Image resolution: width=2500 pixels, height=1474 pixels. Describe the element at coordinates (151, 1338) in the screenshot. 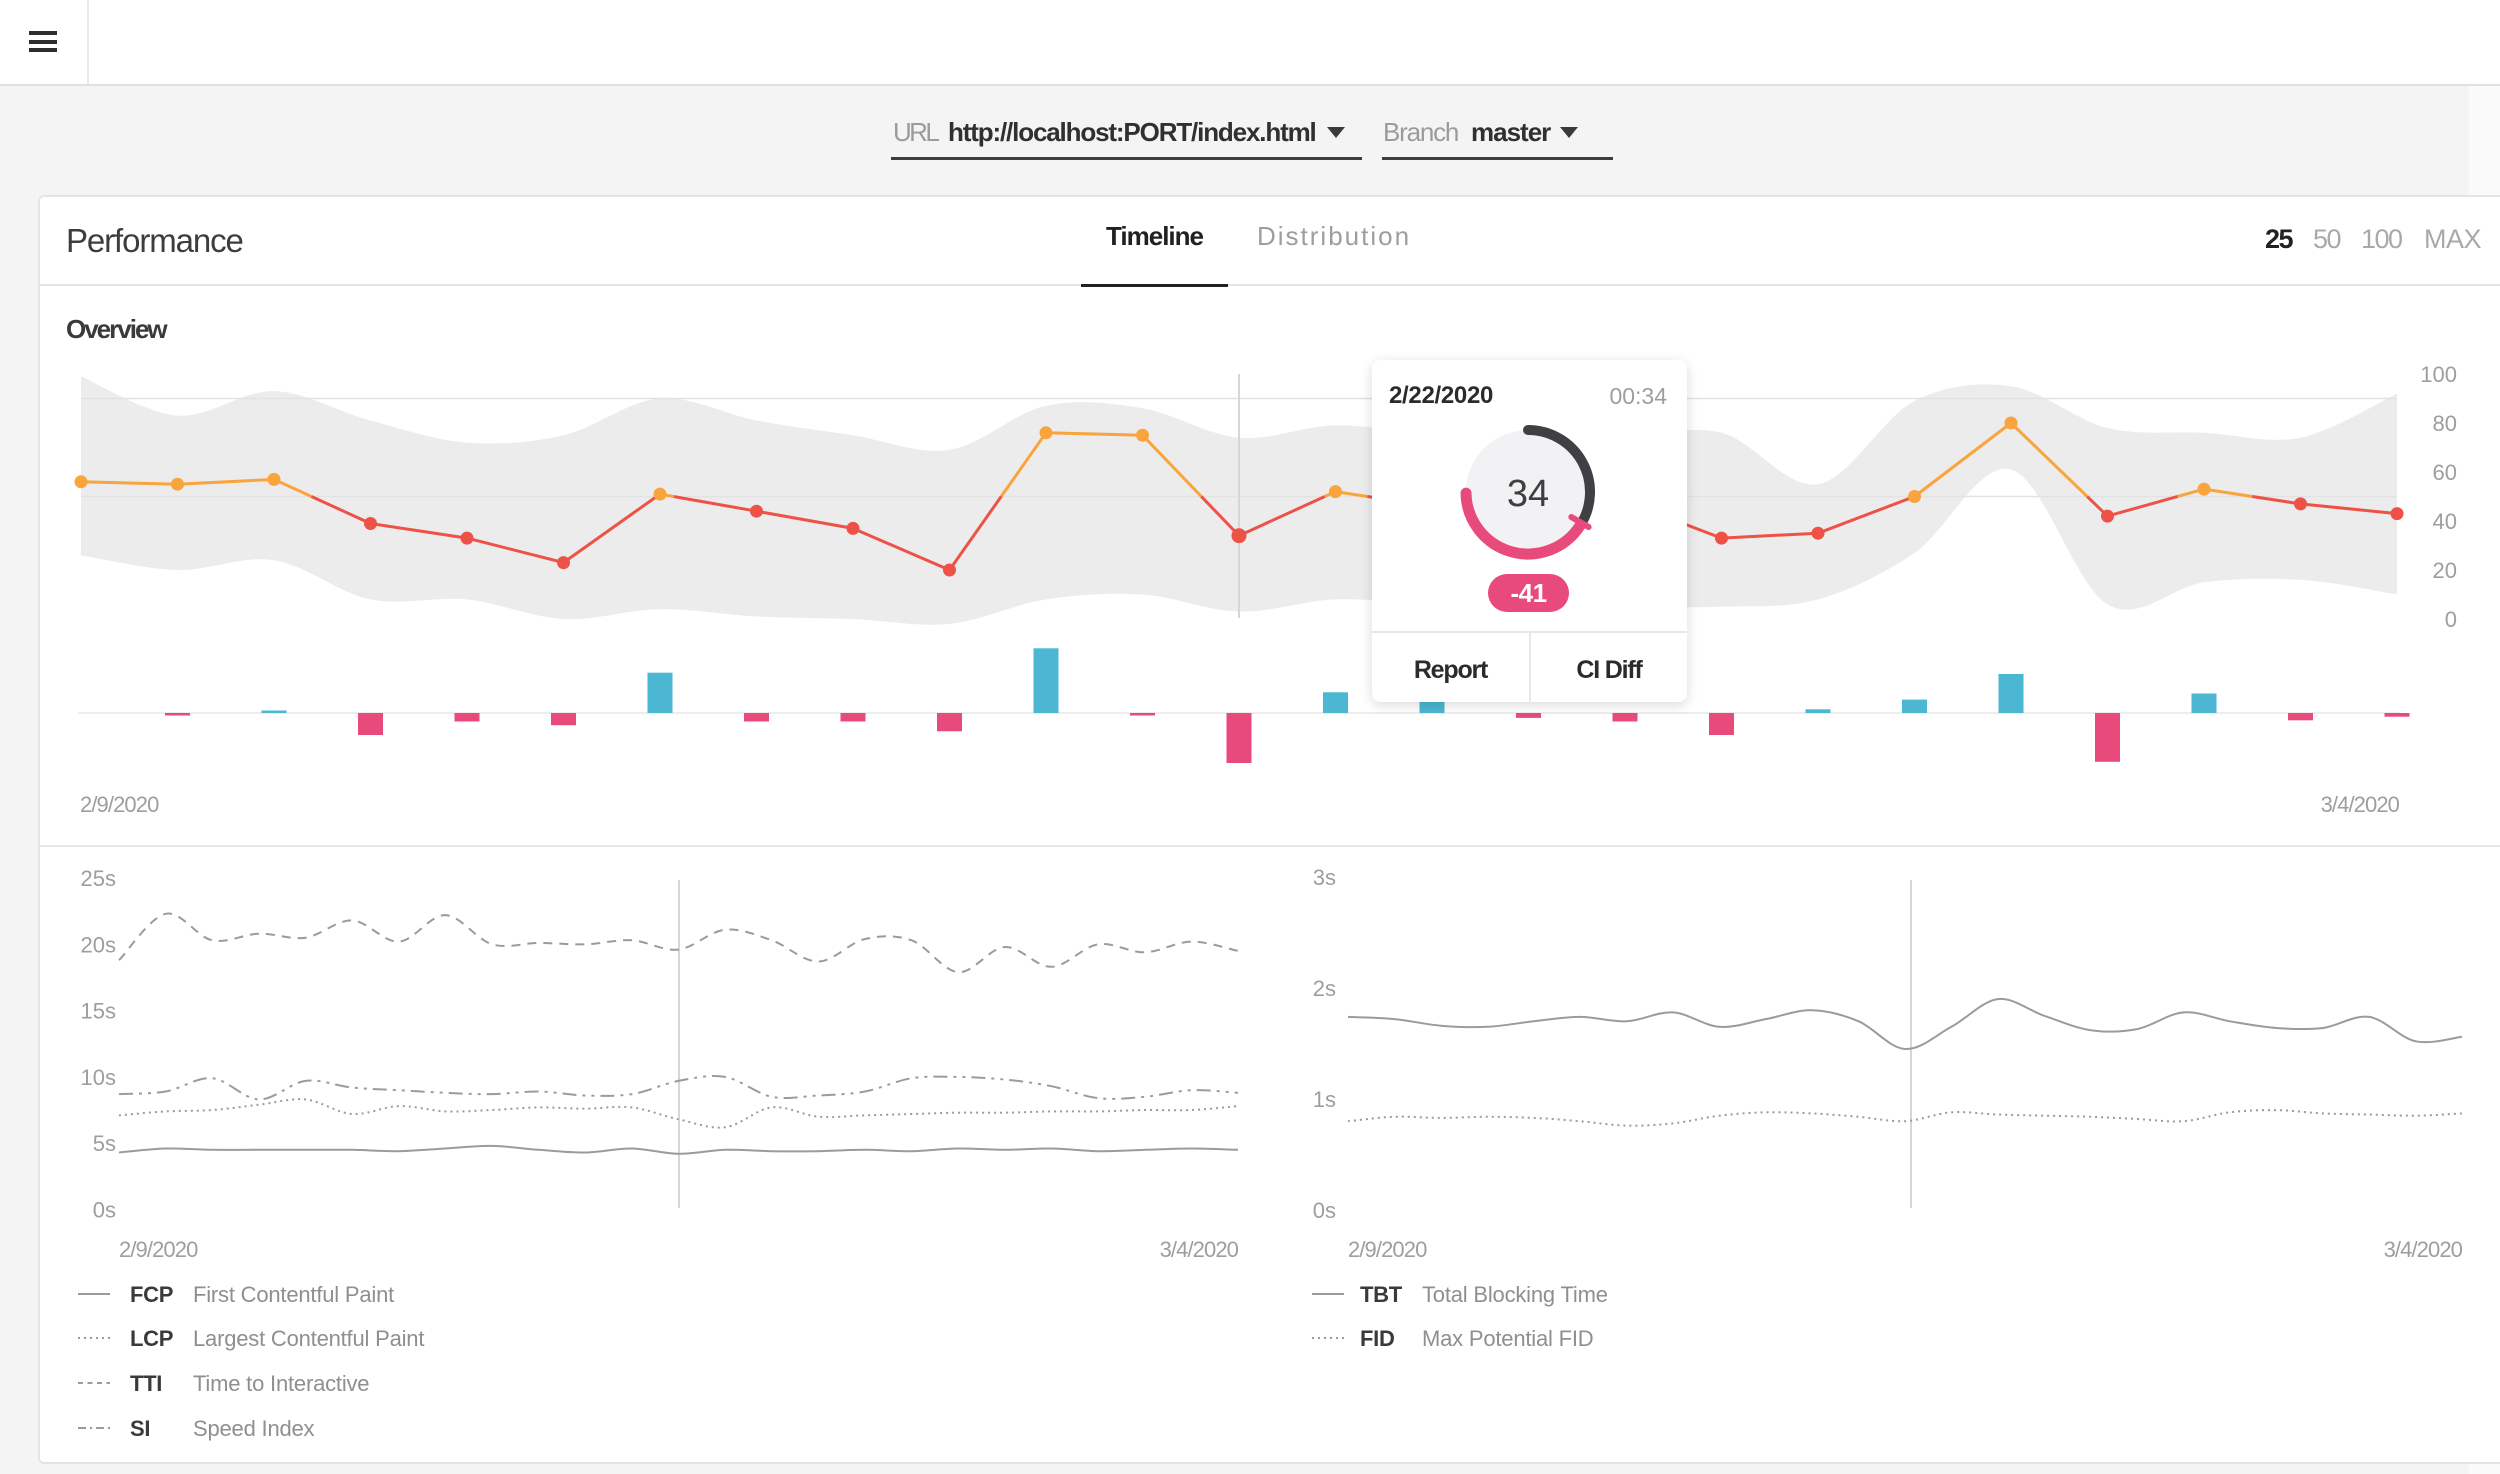

I see `svg-text: LCP` at that location.